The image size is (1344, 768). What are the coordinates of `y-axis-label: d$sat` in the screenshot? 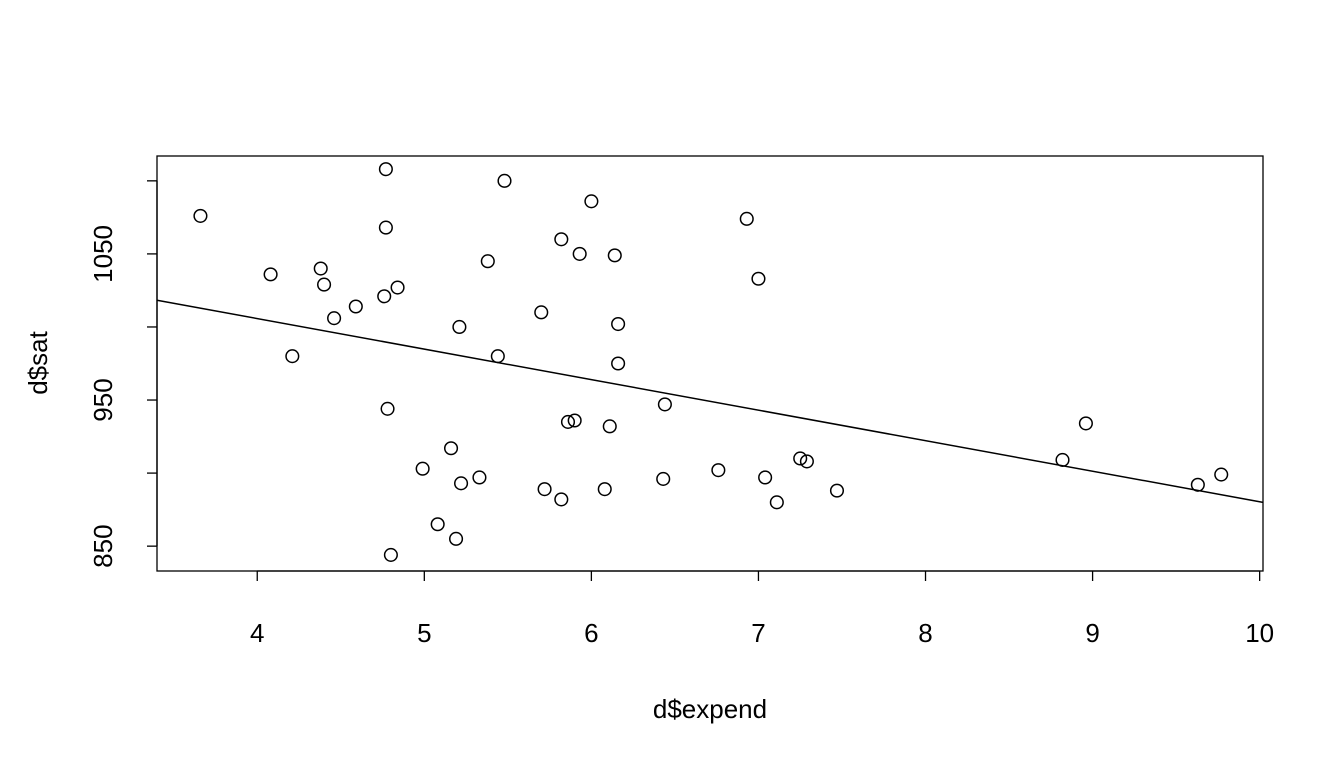 It's located at (38, 362).